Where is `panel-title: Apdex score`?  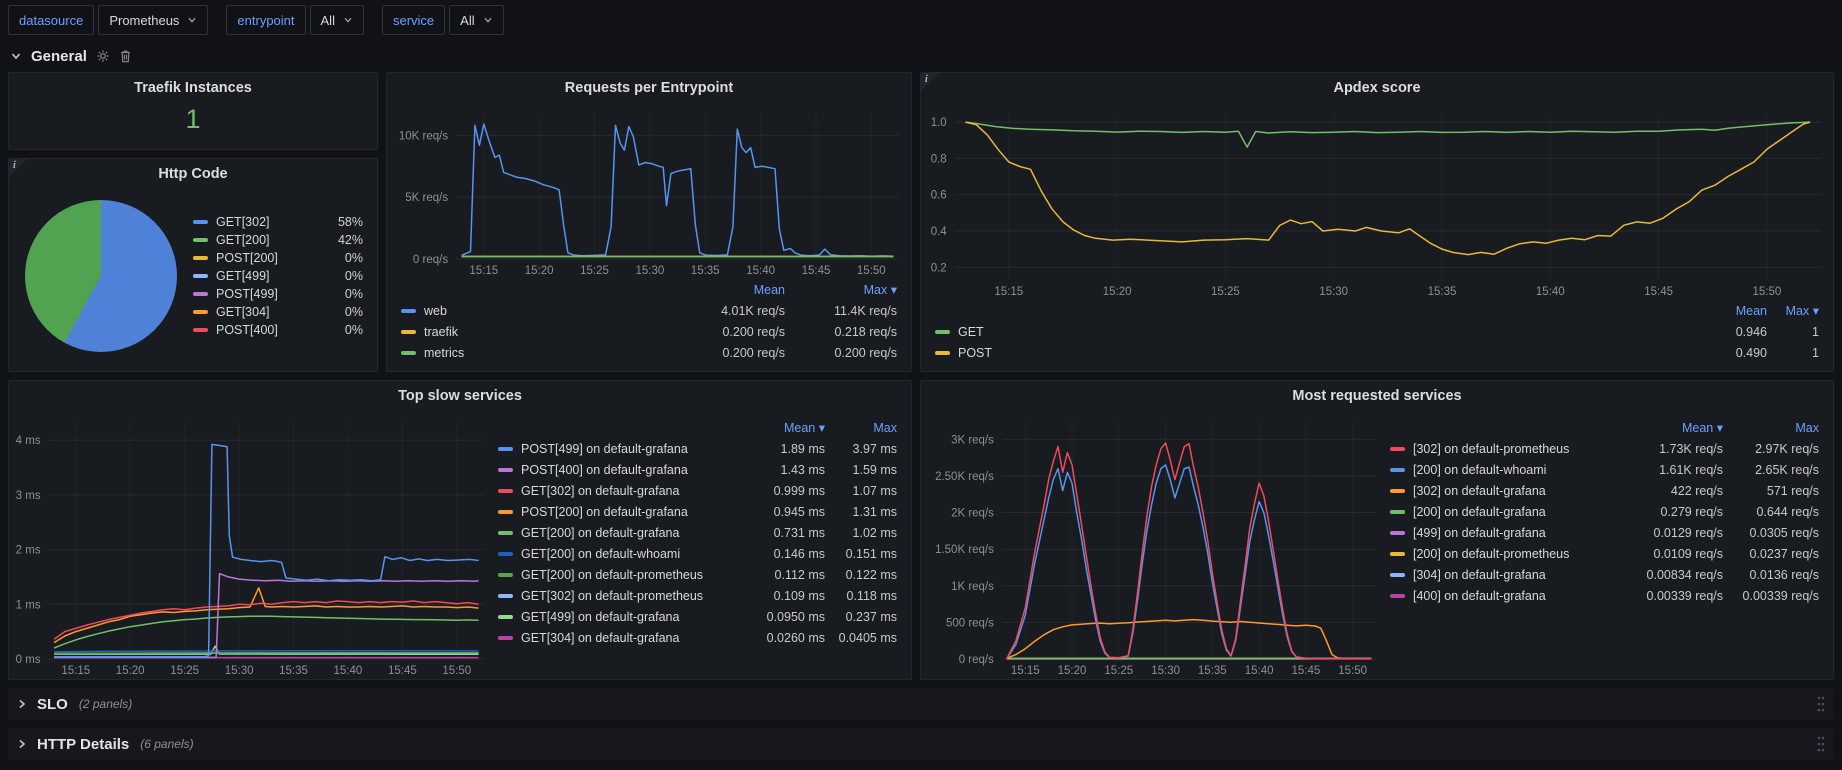 panel-title: Apdex score is located at coordinates (1377, 88).